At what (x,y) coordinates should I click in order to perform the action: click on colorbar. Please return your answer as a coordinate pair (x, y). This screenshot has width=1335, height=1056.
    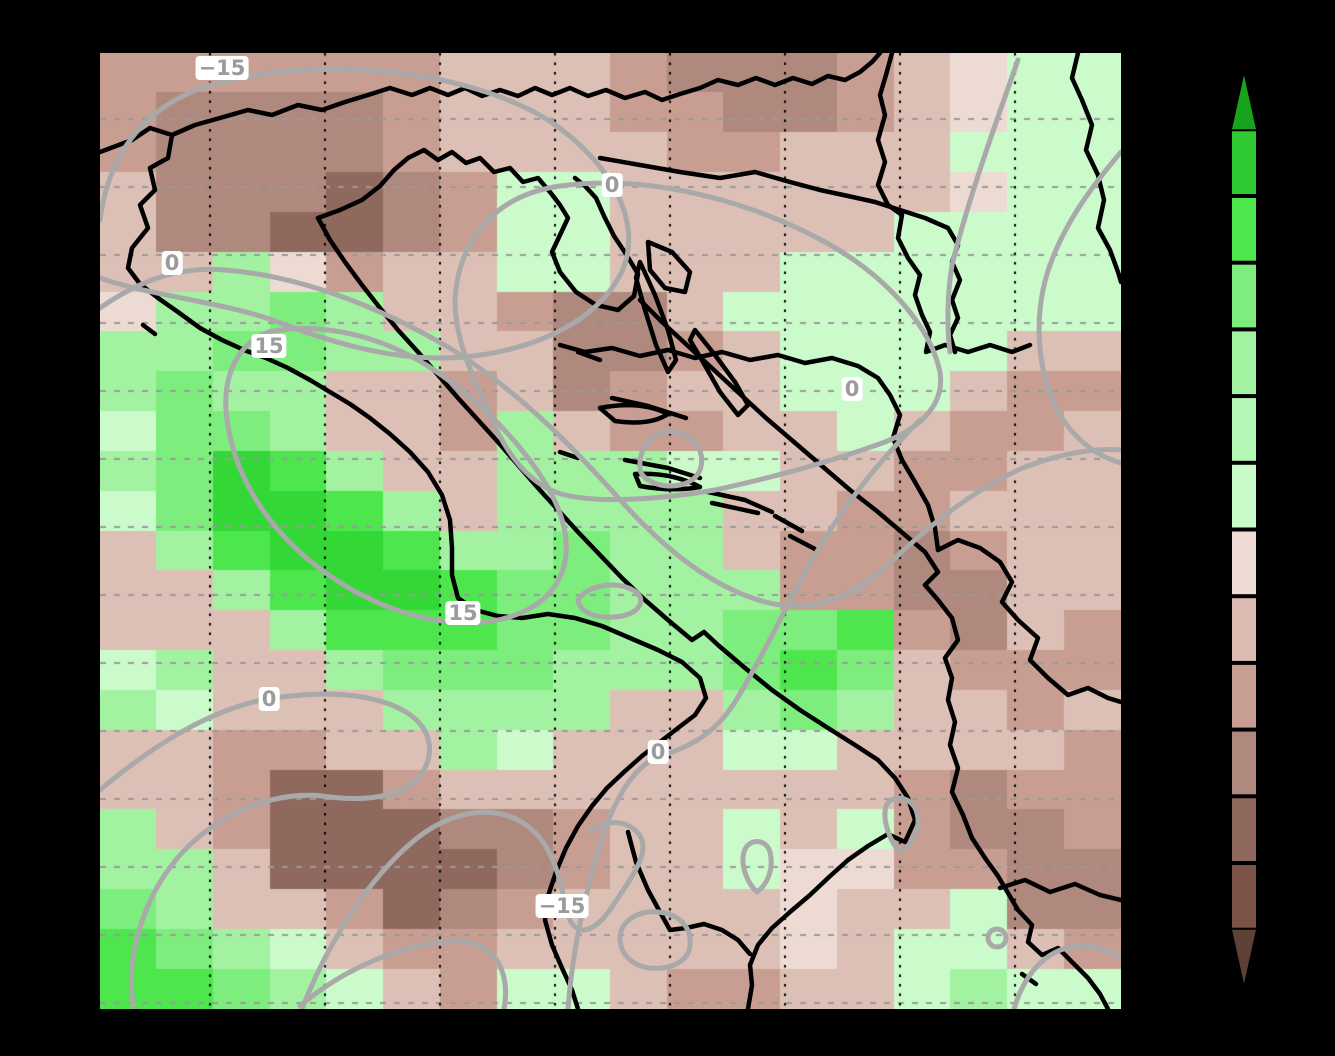
    Looking at the image, I should click on (1244, 529).